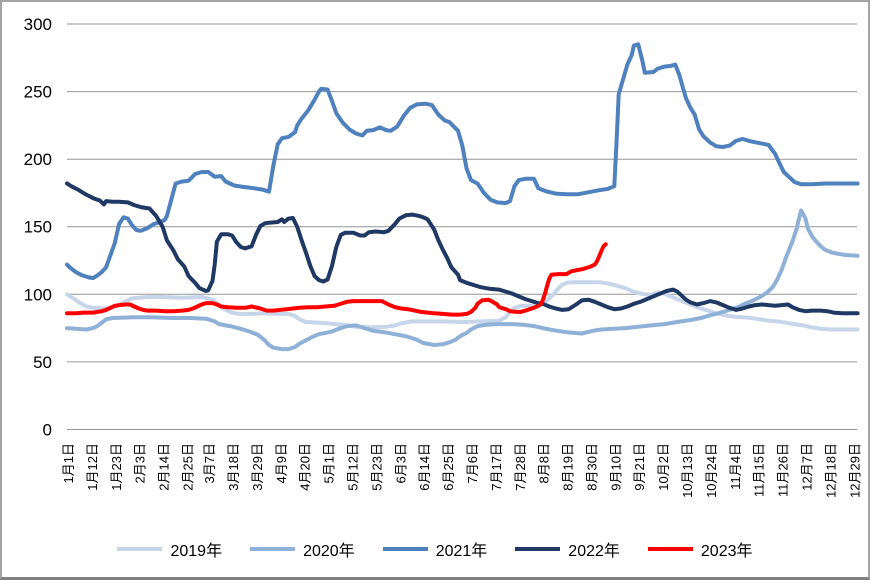  I want to click on y-axis-label: 0, so click(47, 430).